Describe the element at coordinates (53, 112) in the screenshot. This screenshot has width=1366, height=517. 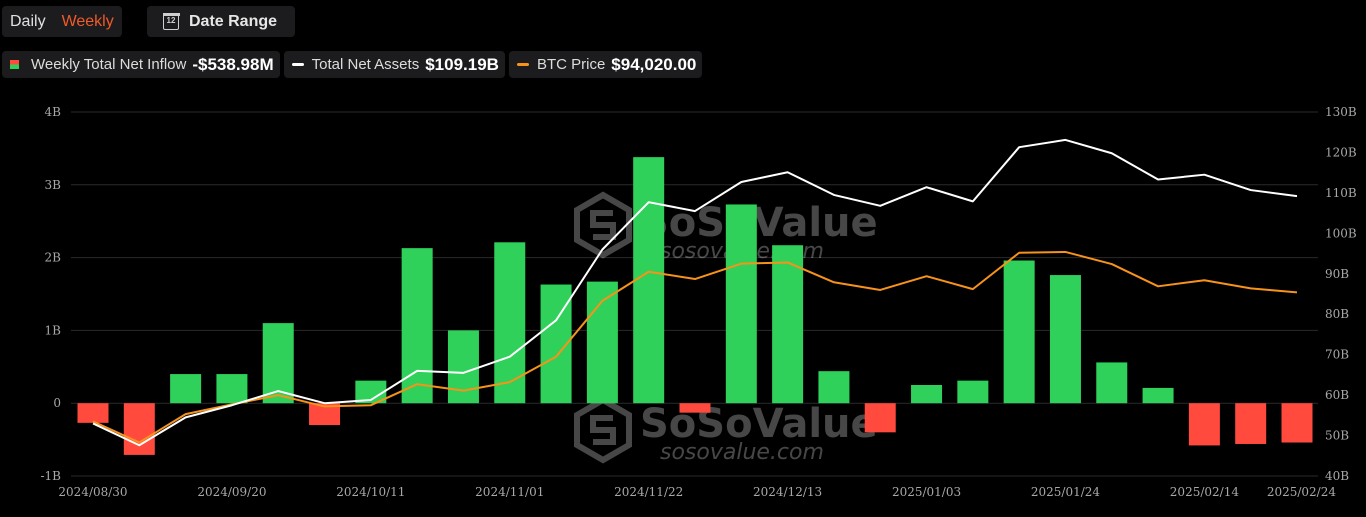
I see `y-left-tick-label: 4B` at that location.